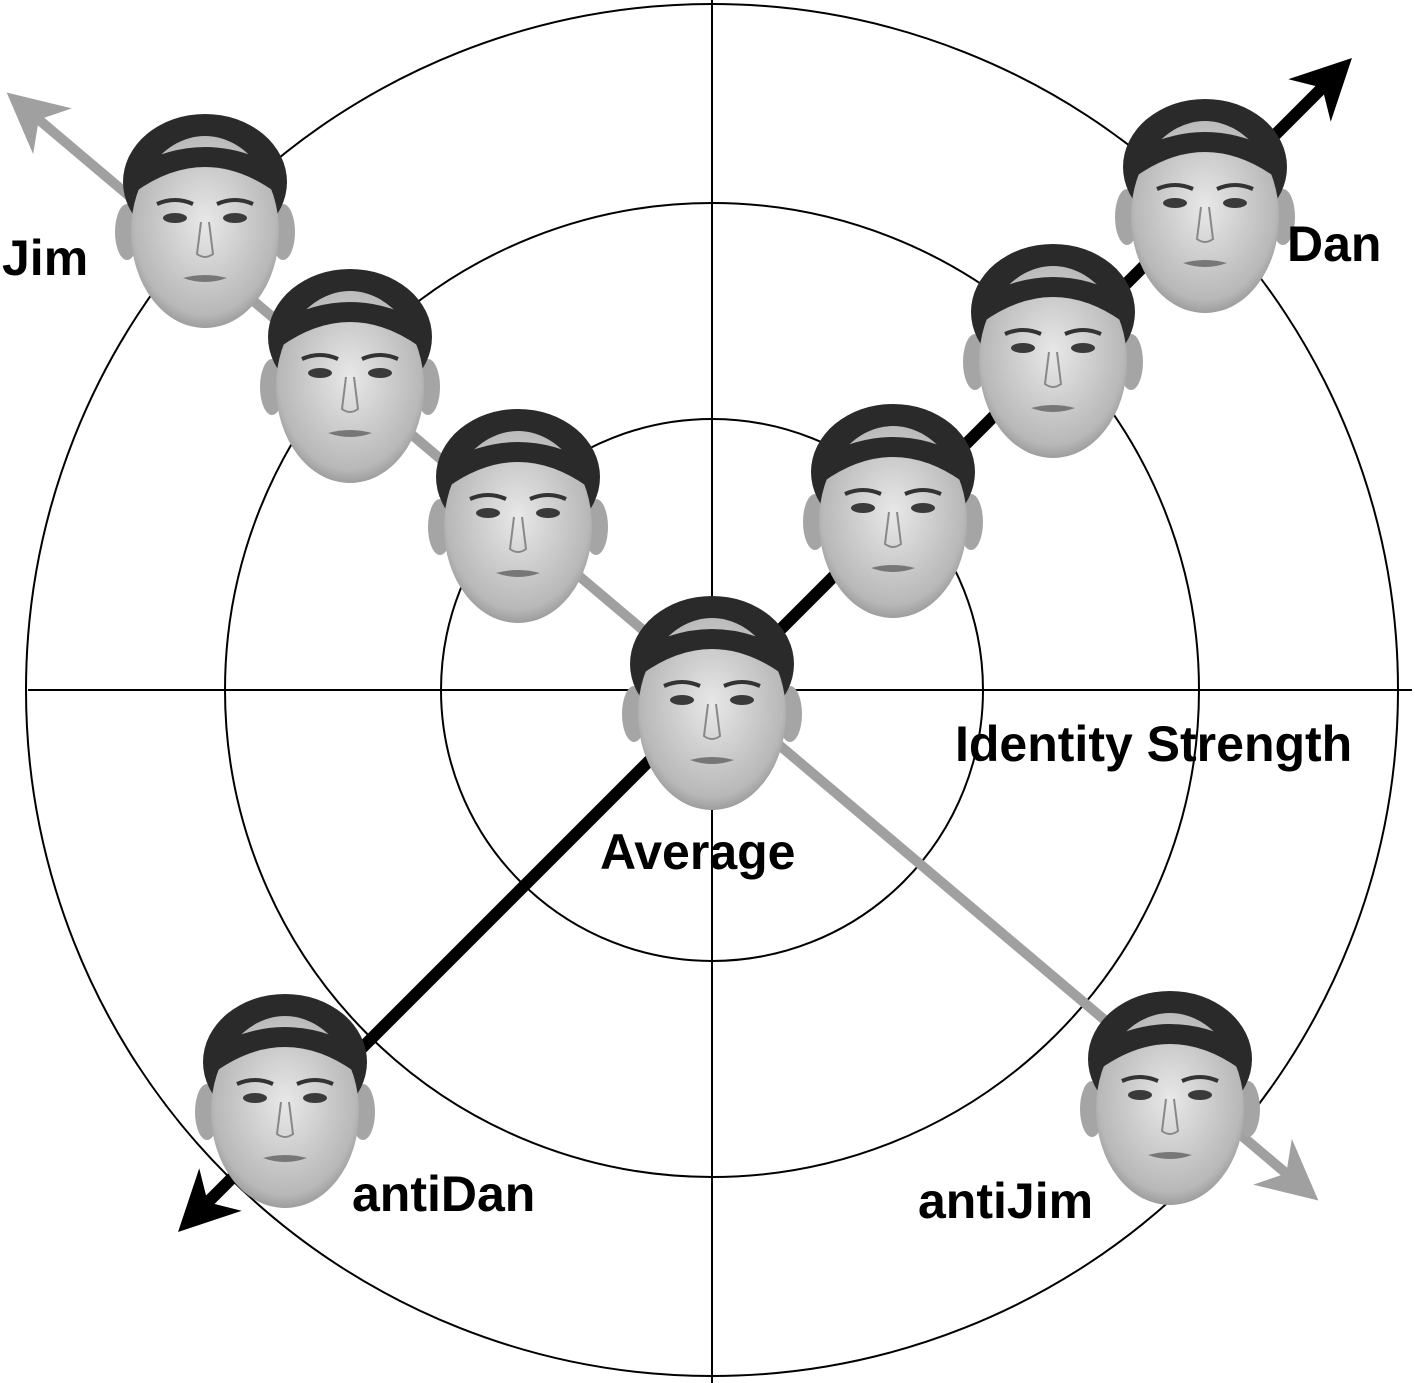 This screenshot has width=1415, height=1383. What do you see at coordinates (1005, 1201) in the screenshot?
I see `label-anti-jim: antiJim` at bounding box center [1005, 1201].